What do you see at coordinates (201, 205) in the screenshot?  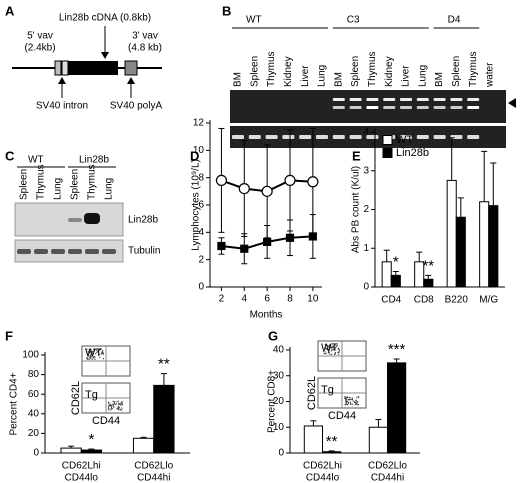 I see `y-tick-label: 6` at bounding box center [201, 205].